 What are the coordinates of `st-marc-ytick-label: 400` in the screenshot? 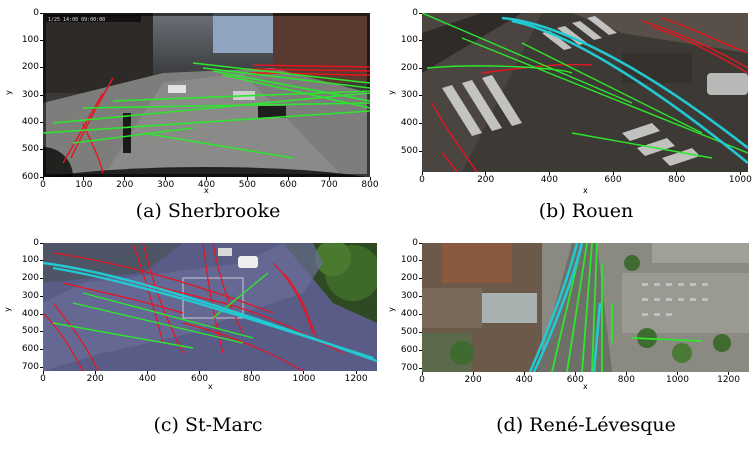 It's located at (30, 313).